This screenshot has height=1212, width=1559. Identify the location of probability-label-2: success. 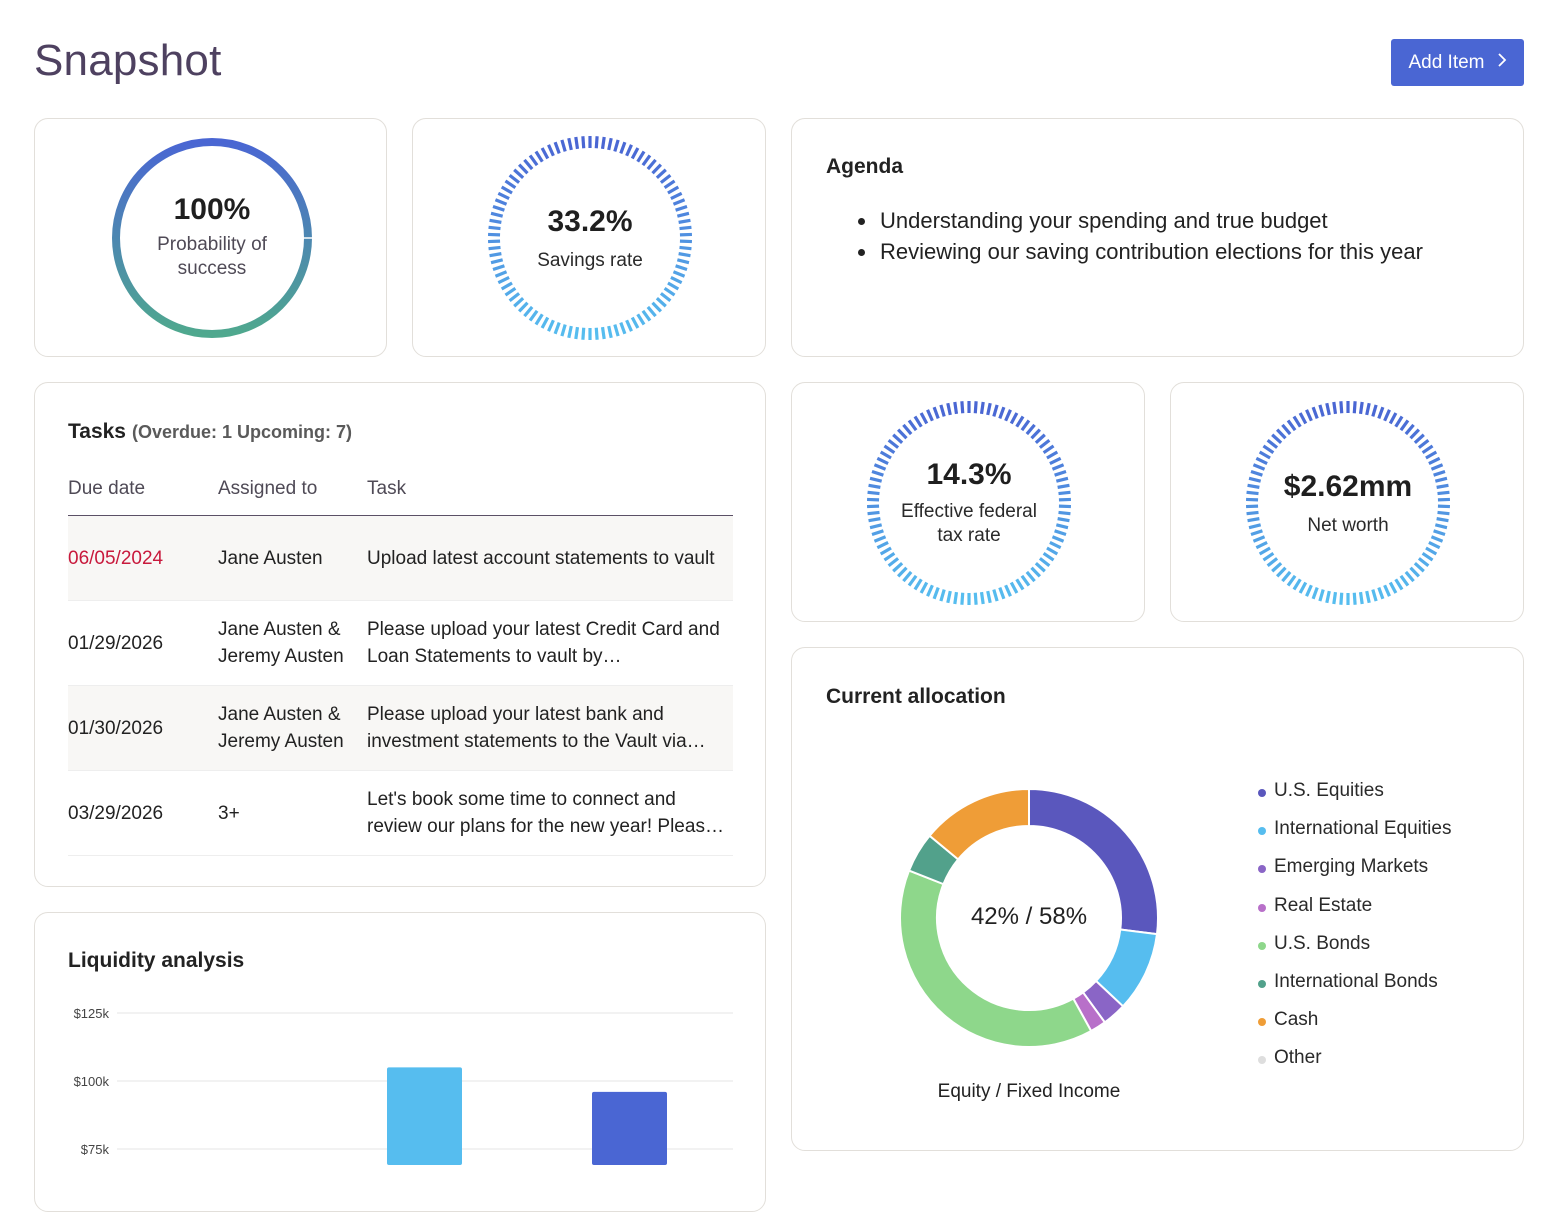
(212, 269).